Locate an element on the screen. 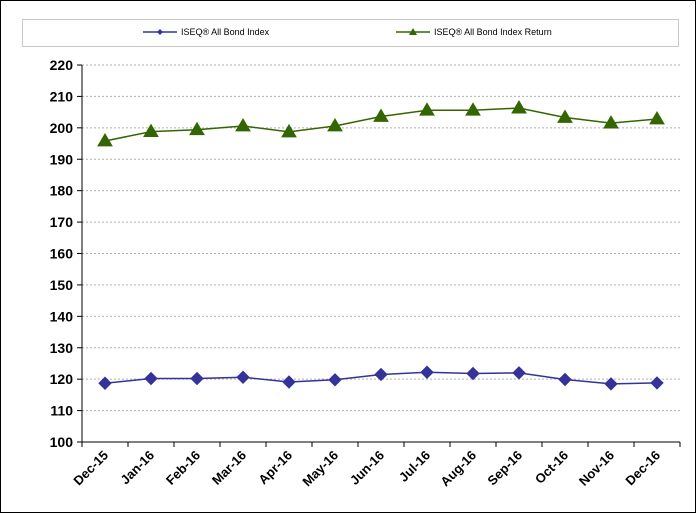 This screenshot has height=513, width=696. x-tick-label: Feb-16 is located at coordinates (183, 468).